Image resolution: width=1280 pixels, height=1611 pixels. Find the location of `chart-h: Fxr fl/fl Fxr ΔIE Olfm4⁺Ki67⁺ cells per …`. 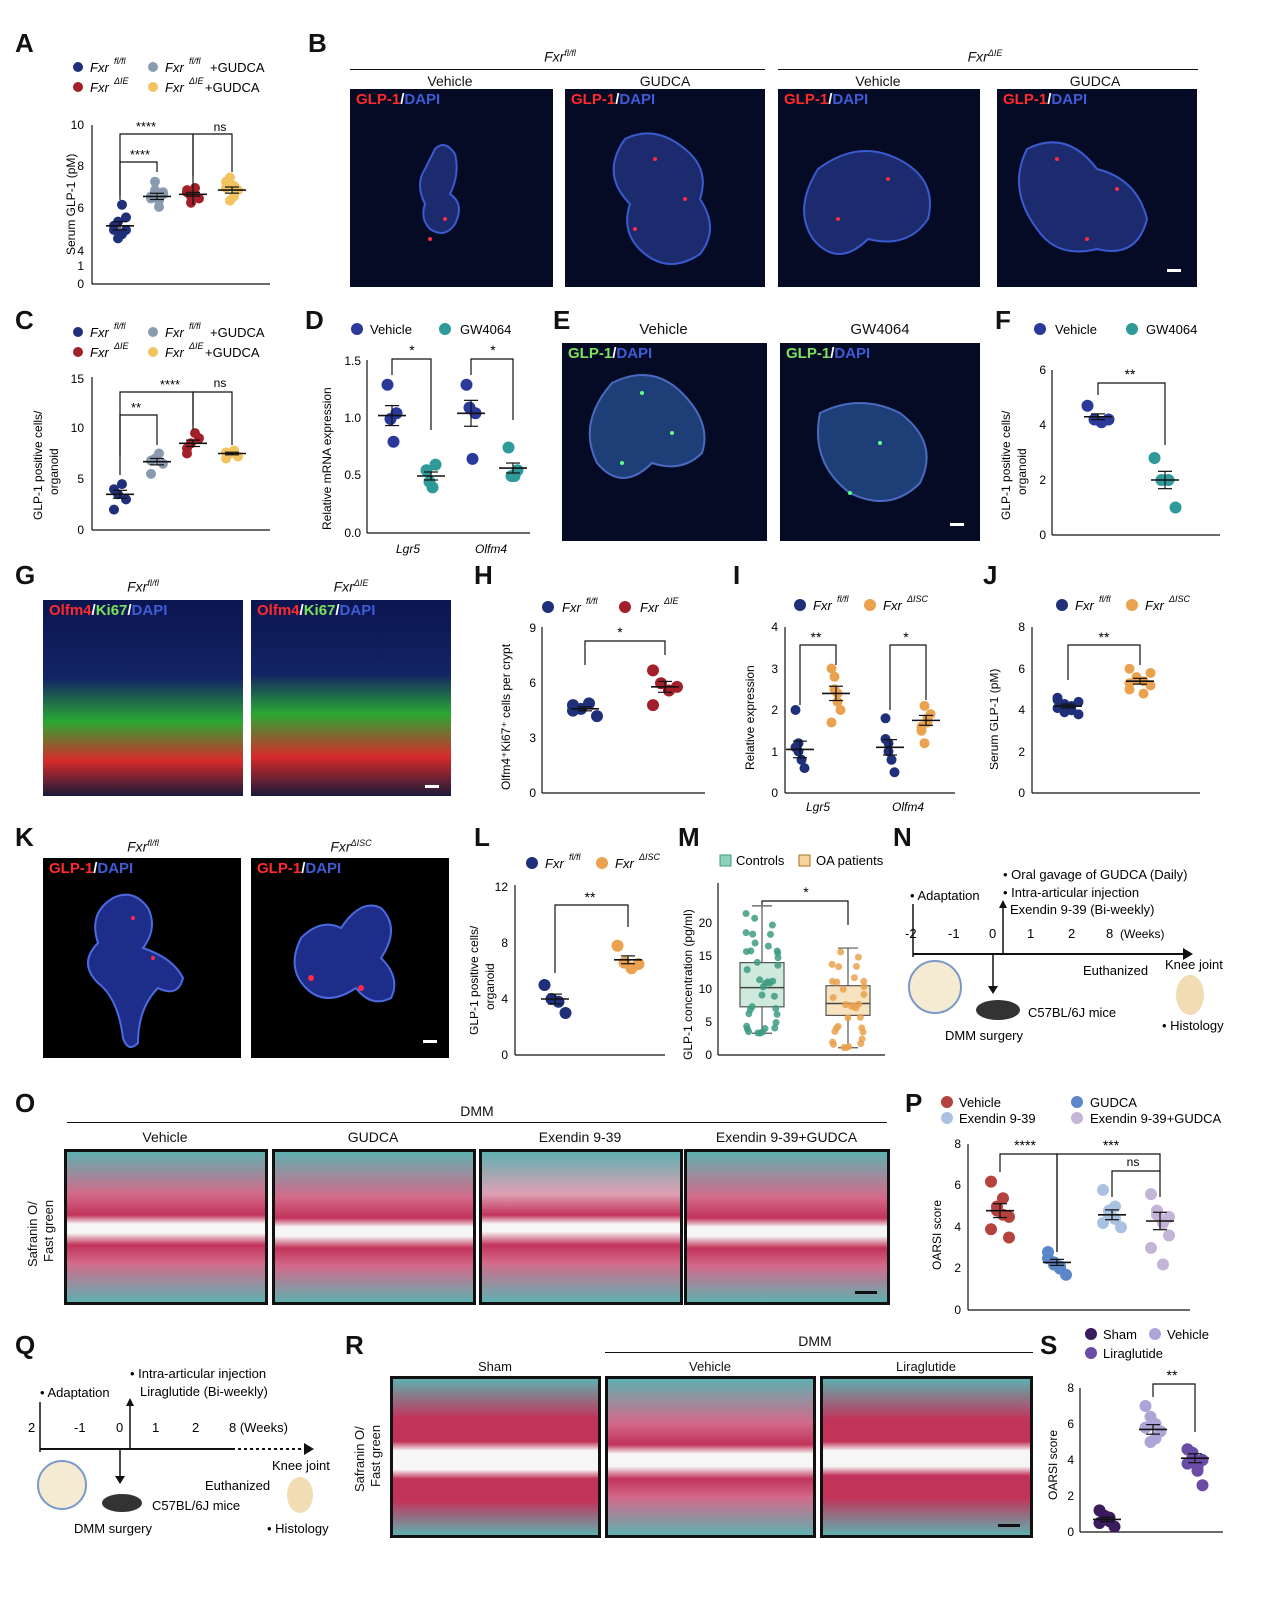

chart-h: Fxr fl/fl Fxr ΔIE Olfm4⁺Ki67⁺ cells per … is located at coordinates (602, 698).